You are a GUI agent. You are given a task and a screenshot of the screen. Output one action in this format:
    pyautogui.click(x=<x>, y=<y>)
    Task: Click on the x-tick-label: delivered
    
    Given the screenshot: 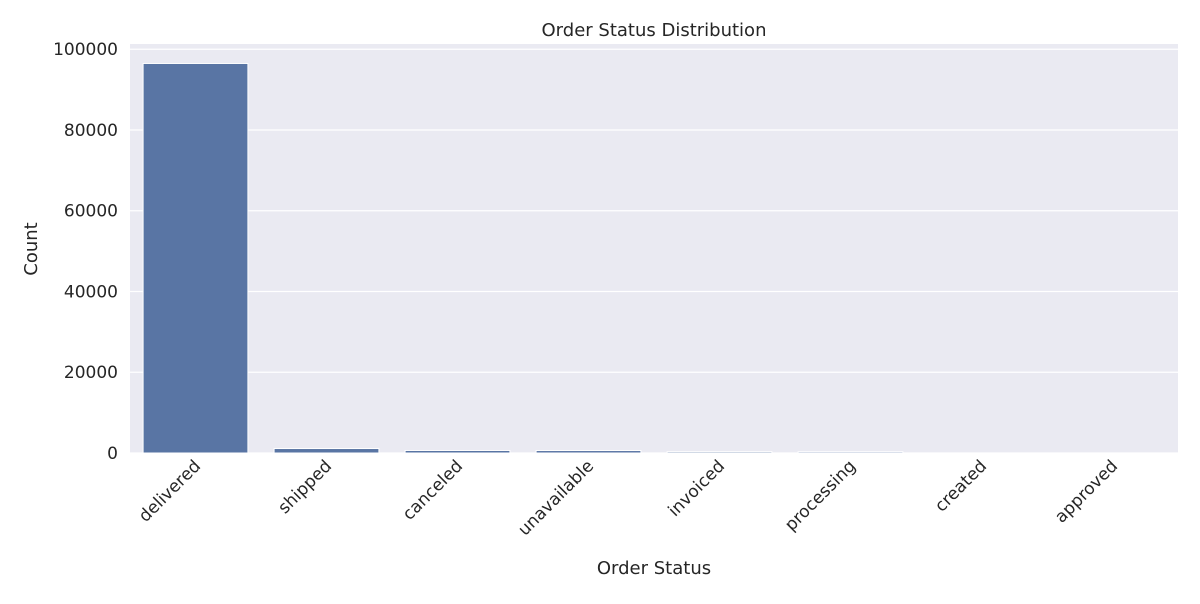 What is the action you would take?
    pyautogui.click(x=170, y=491)
    